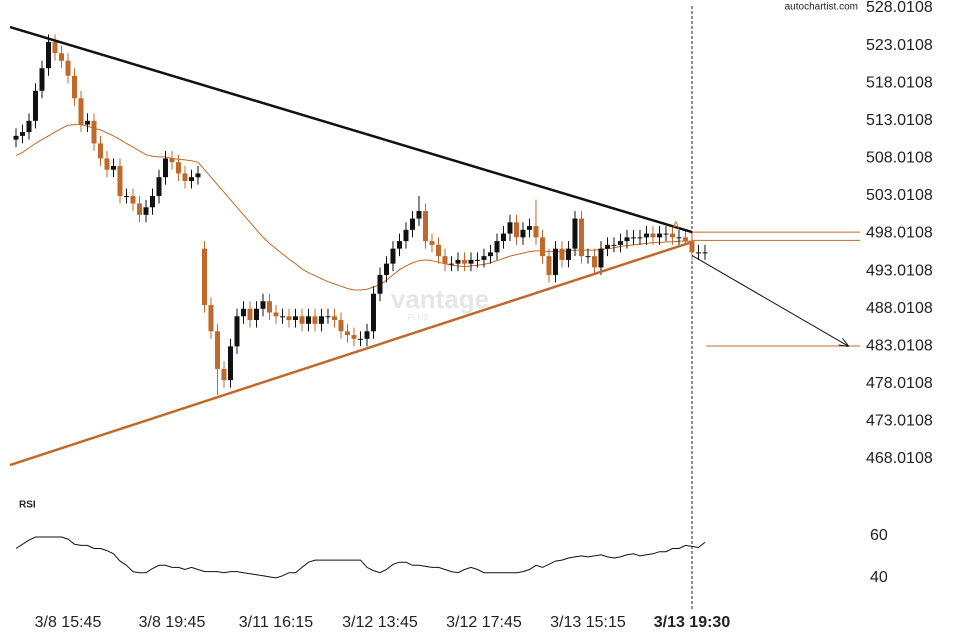  I want to click on rsi-title: RSI, so click(27, 505).